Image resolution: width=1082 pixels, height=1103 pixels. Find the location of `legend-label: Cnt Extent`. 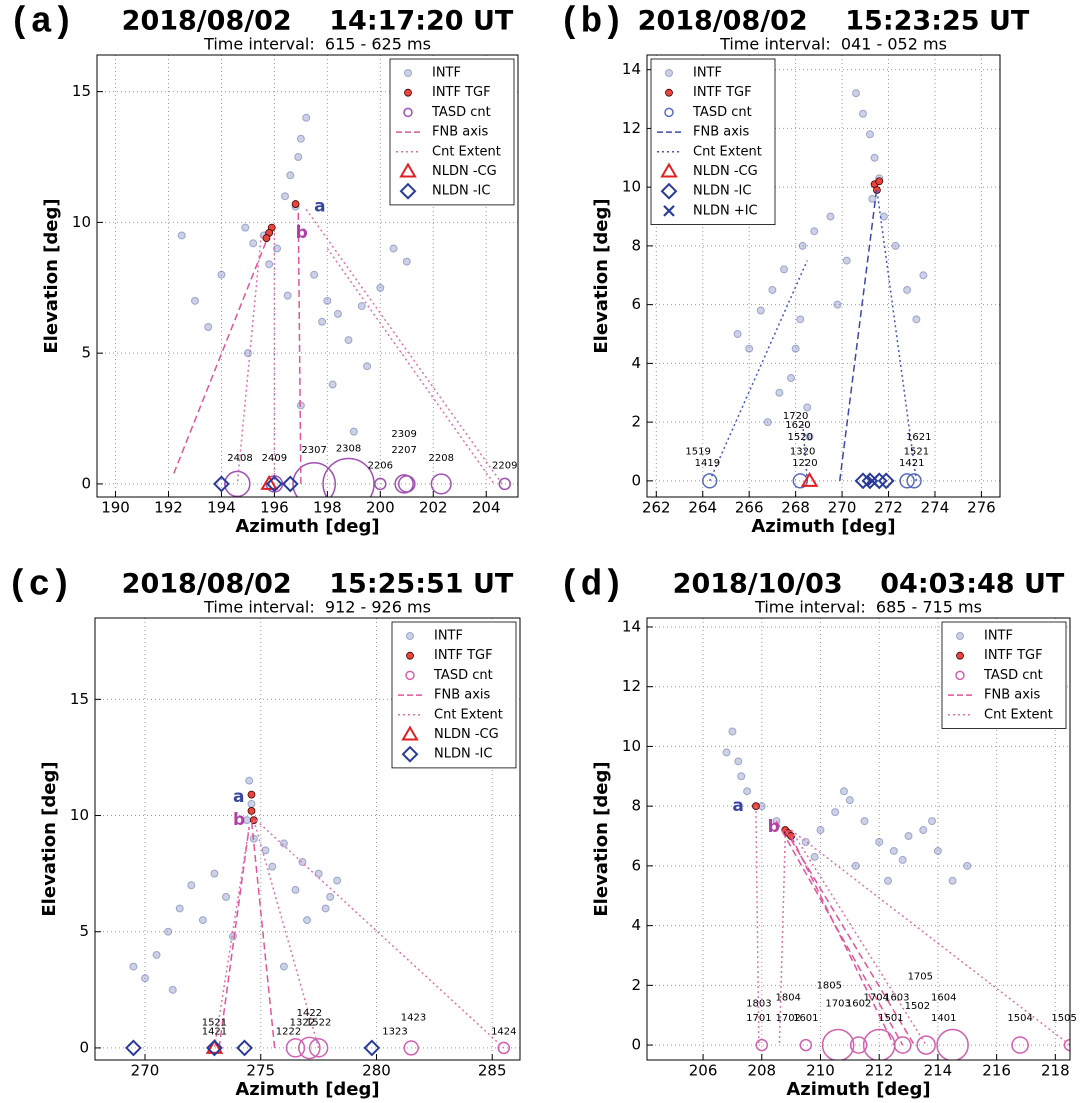

legend-label: Cnt Extent is located at coordinates (466, 151).